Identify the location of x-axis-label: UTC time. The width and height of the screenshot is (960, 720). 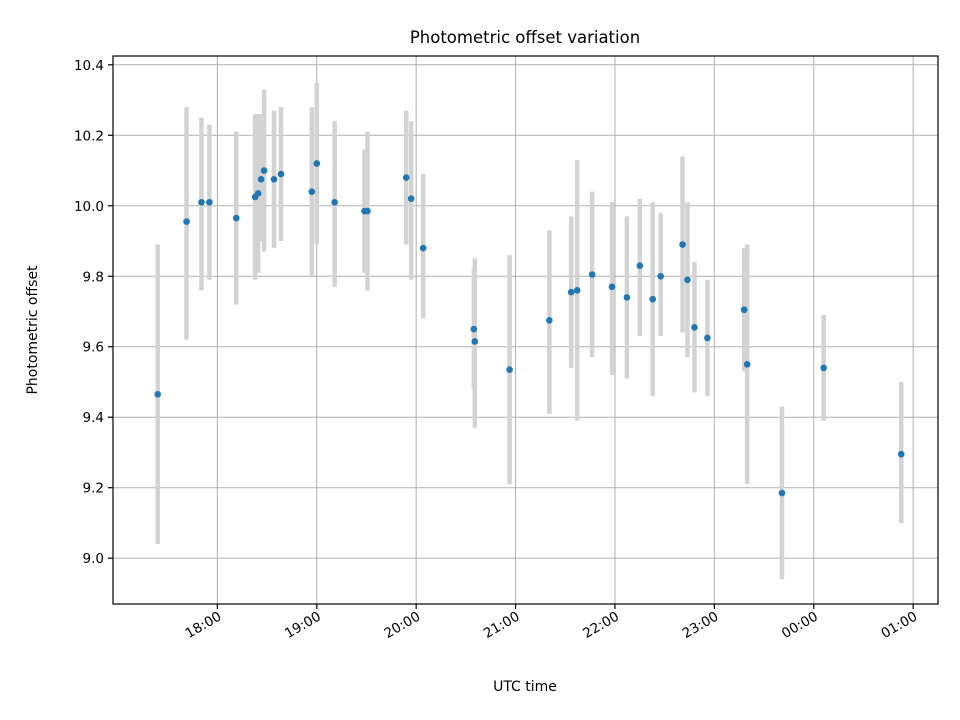
(525, 687).